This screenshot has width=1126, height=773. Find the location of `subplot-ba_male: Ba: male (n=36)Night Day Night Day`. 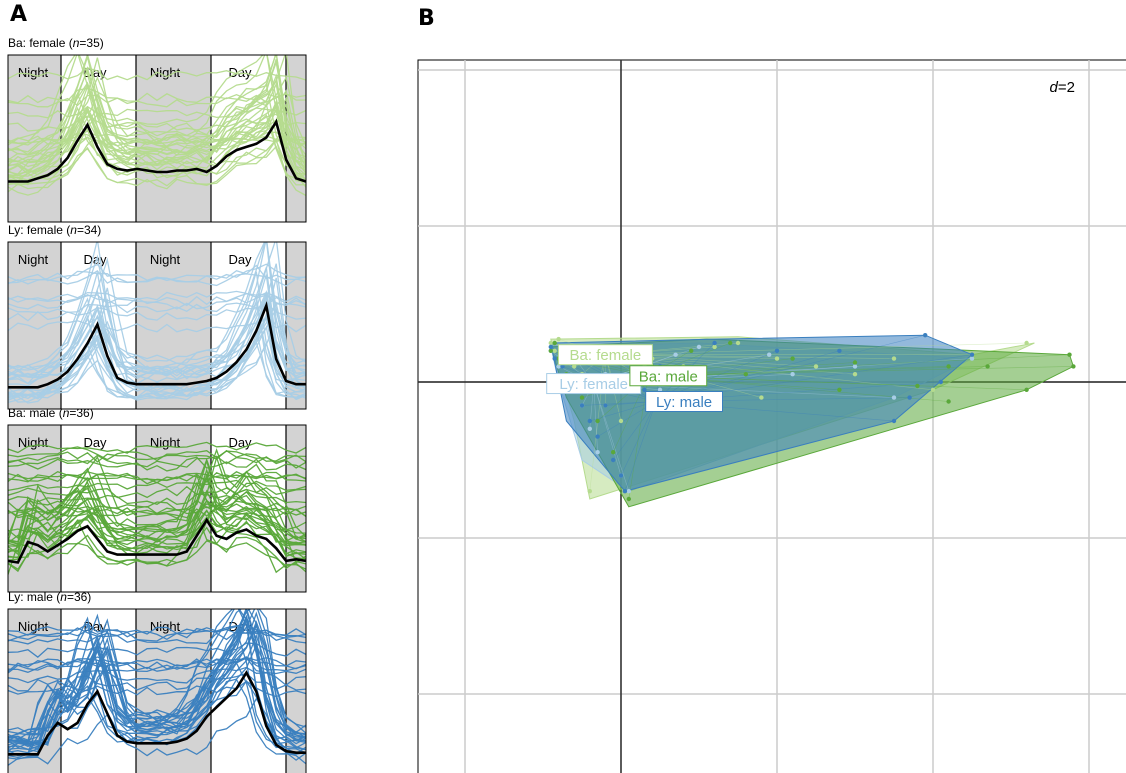

subplot-ba_male: Ba: male (n=36)Night Day Night Day is located at coordinates (157, 499).